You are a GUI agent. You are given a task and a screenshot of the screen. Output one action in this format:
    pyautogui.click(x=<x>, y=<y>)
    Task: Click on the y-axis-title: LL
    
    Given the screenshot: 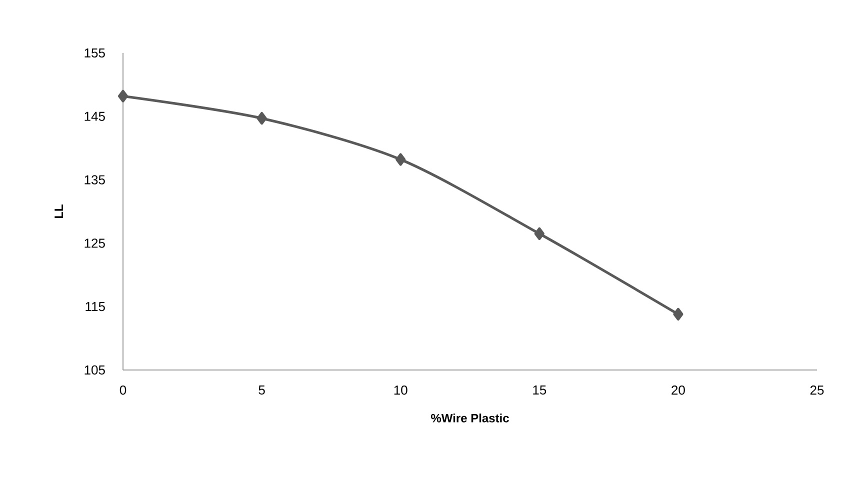 What is the action you would take?
    pyautogui.click(x=58, y=211)
    